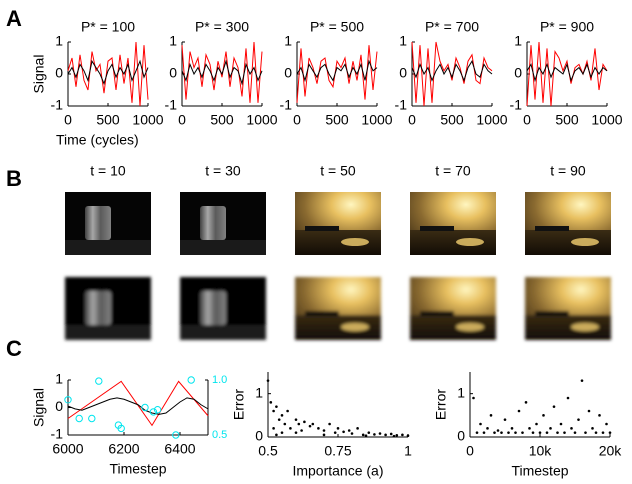  Describe the element at coordinates (67, 449) in the screenshot. I see `x-tick-label: 6000` at that location.